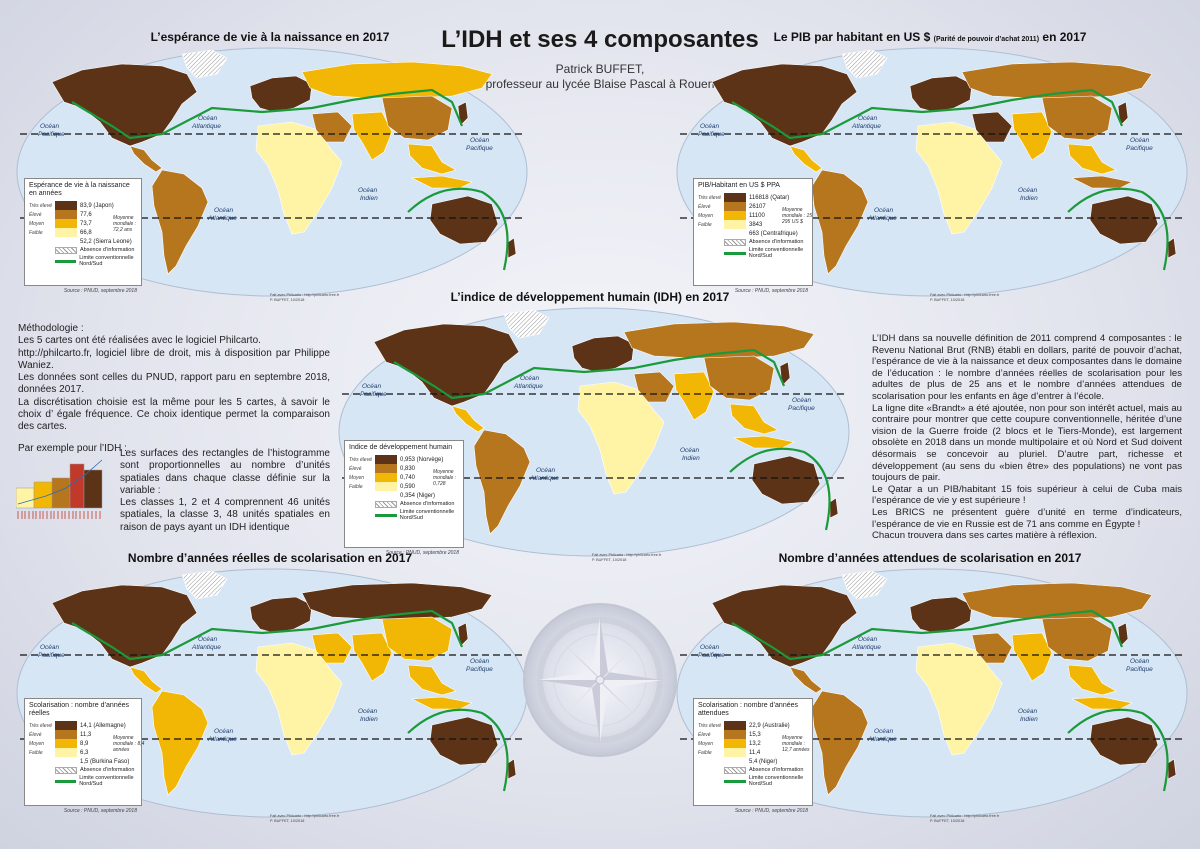  Describe the element at coordinates (776, 770) in the screenshot. I see `legend-absence-label: Absence d’information` at that location.